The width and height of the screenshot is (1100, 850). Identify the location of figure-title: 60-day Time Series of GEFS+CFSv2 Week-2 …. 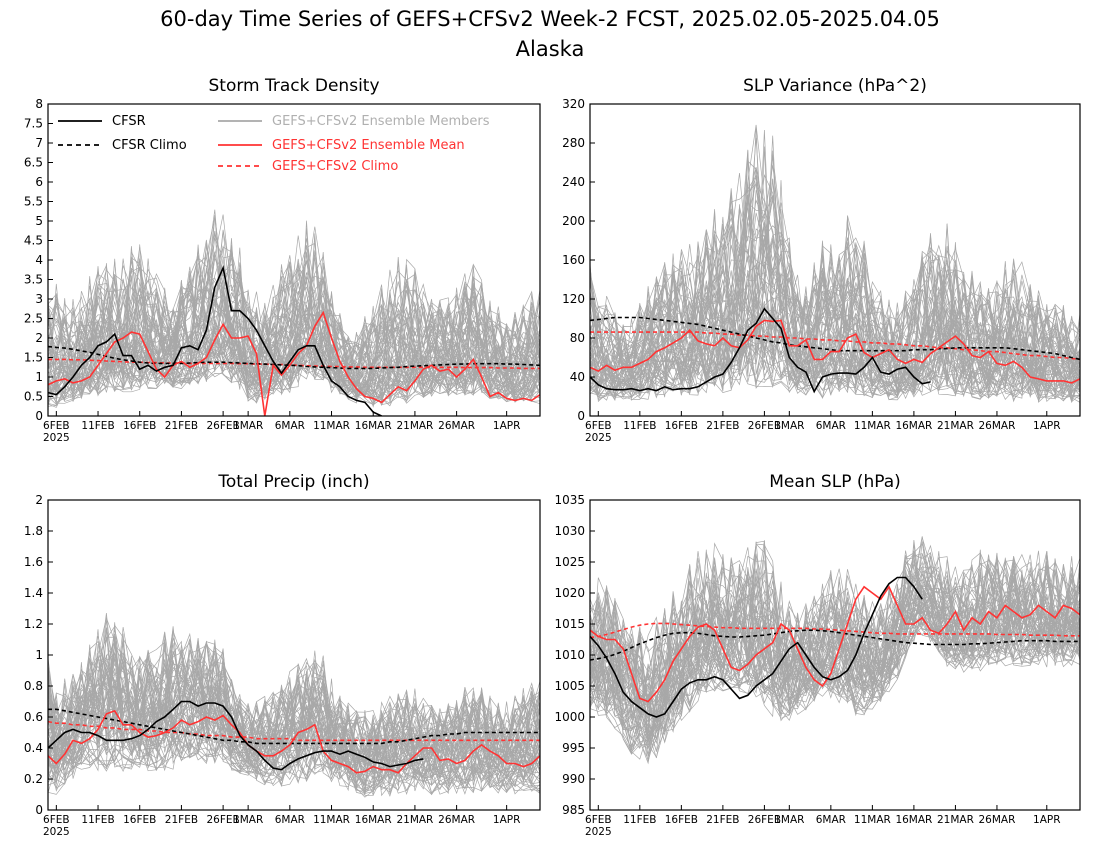
(550, 19).